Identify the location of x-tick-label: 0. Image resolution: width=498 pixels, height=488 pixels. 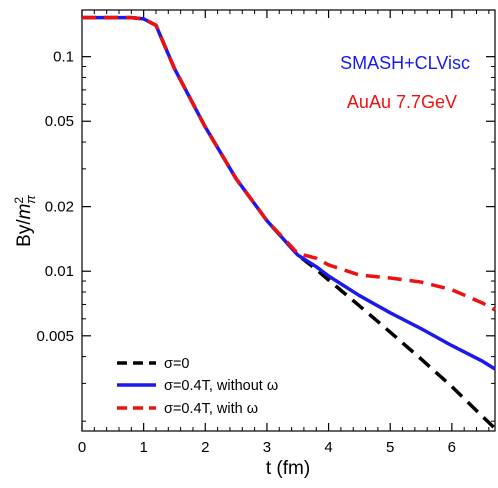
(82, 447).